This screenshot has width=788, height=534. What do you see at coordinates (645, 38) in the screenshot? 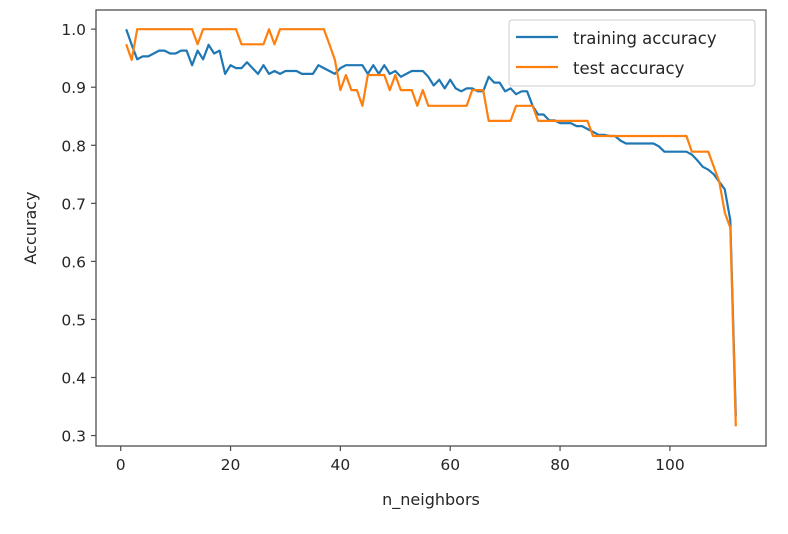
I see `legend-training-label: training accuracy` at bounding box center [645, 38].